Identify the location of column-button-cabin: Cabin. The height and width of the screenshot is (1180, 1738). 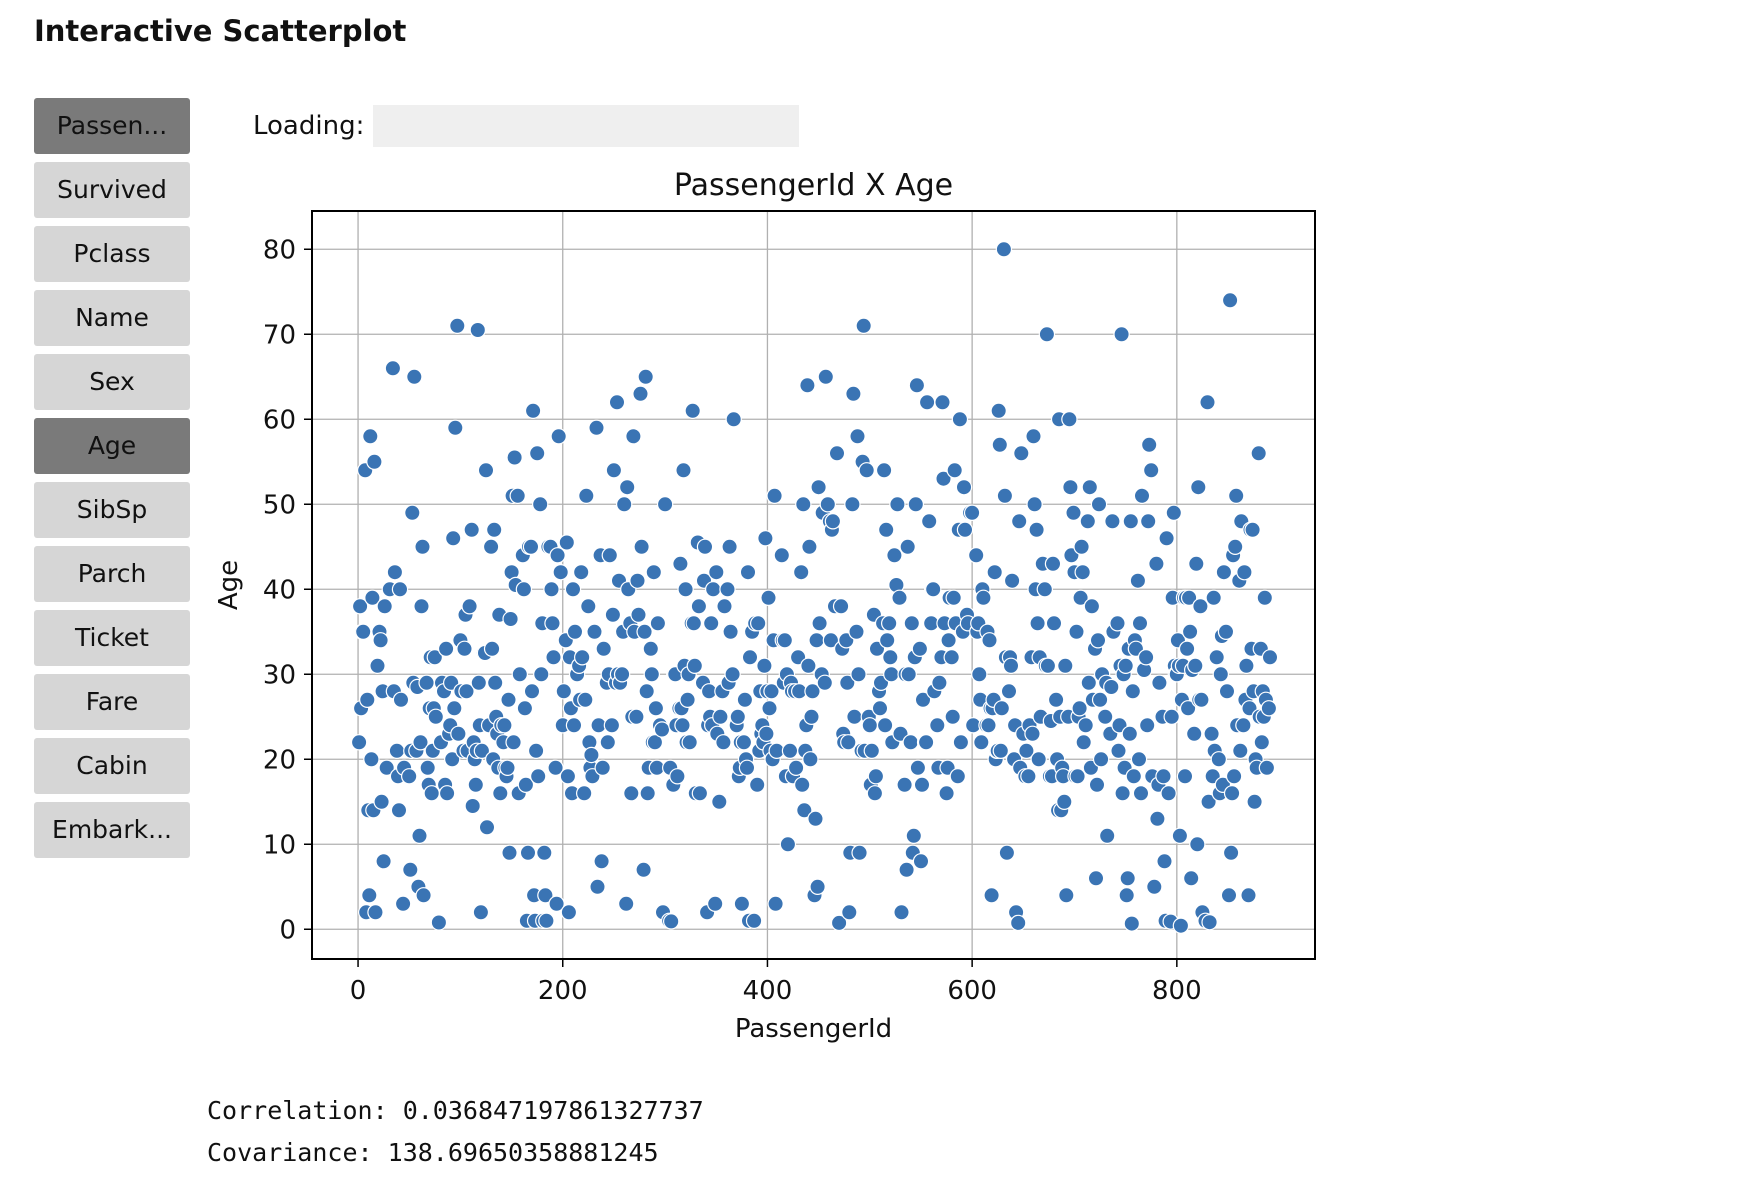
(112, 766).